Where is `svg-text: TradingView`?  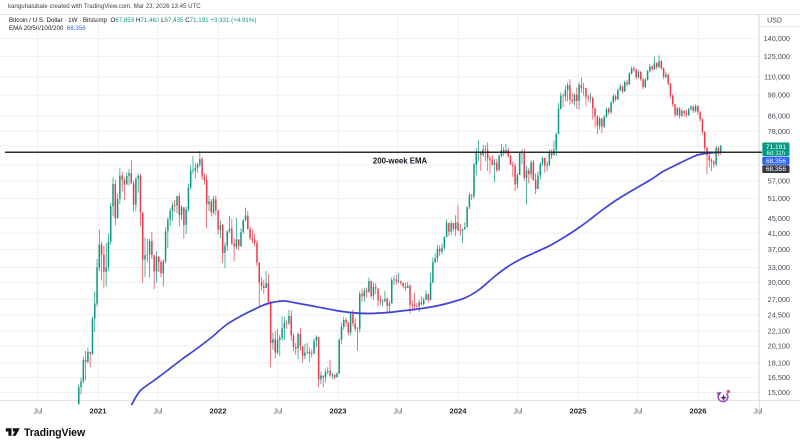 svg-text: TradingView is located at coordinates (55, 433).